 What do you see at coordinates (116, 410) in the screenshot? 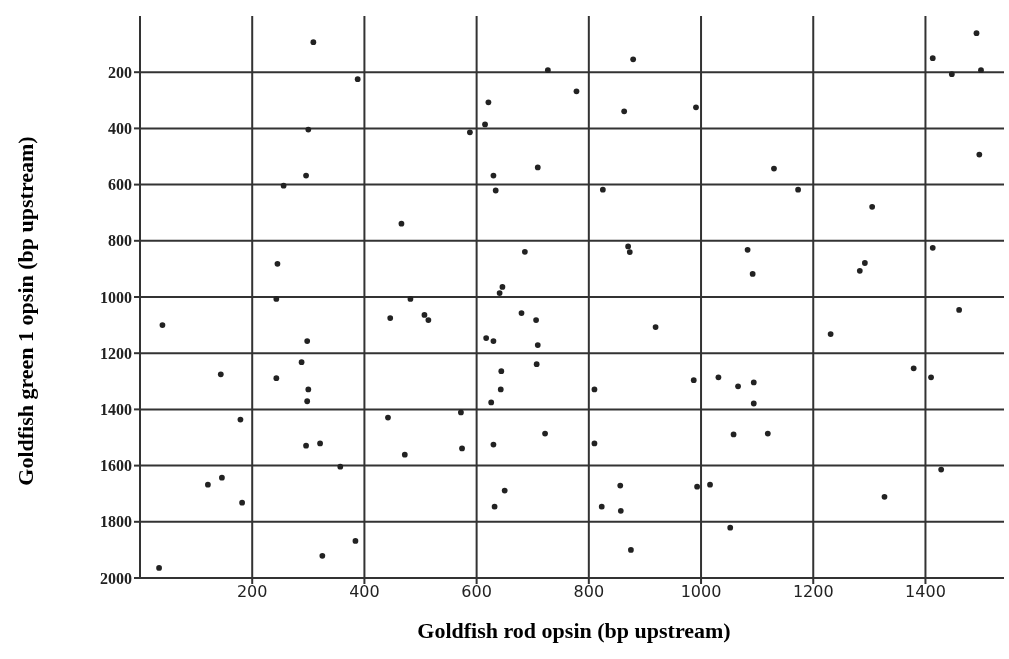
I see `y-tick-label: 1400` at bounding box center [116, 410].